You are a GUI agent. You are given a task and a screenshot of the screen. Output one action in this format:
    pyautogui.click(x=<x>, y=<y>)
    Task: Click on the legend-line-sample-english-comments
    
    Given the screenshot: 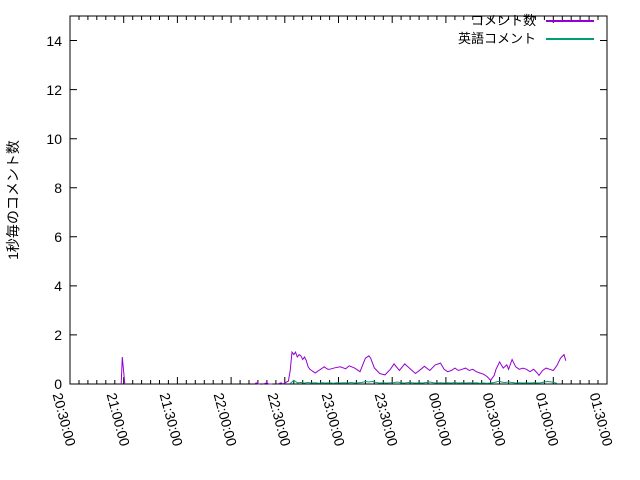 What is the action you would take?
    pyautogui.click(x=570, y=38)
    